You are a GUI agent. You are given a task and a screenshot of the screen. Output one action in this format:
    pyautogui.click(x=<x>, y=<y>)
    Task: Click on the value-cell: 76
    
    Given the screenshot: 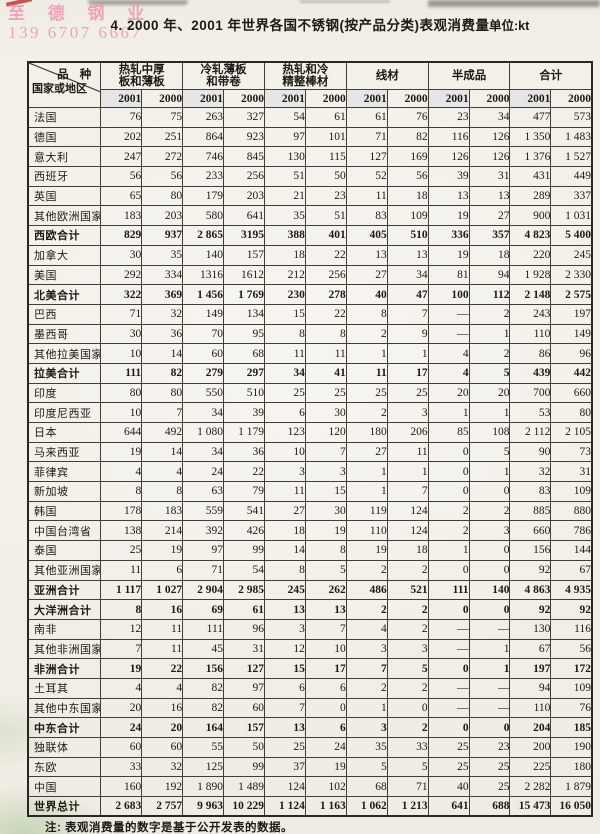 What is the action you would take?
    pyautogui.click(x=121, y=117)
    